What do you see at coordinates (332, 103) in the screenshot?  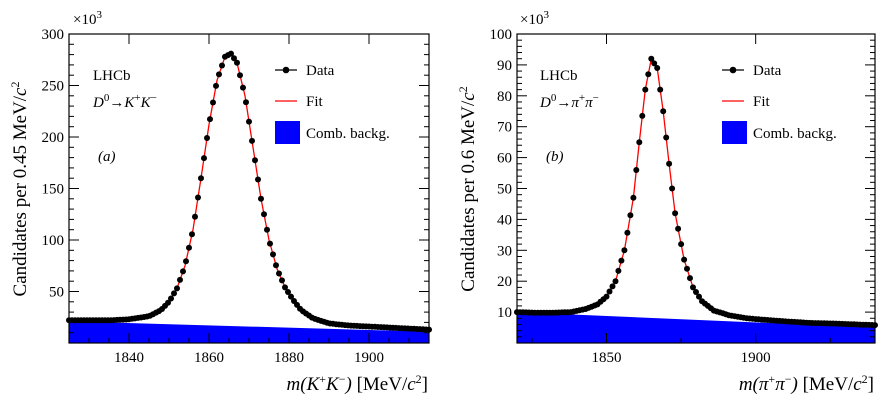 I see `panel-a-legend: Data Fit Comb. backg.` at bounding box center [332, 103].